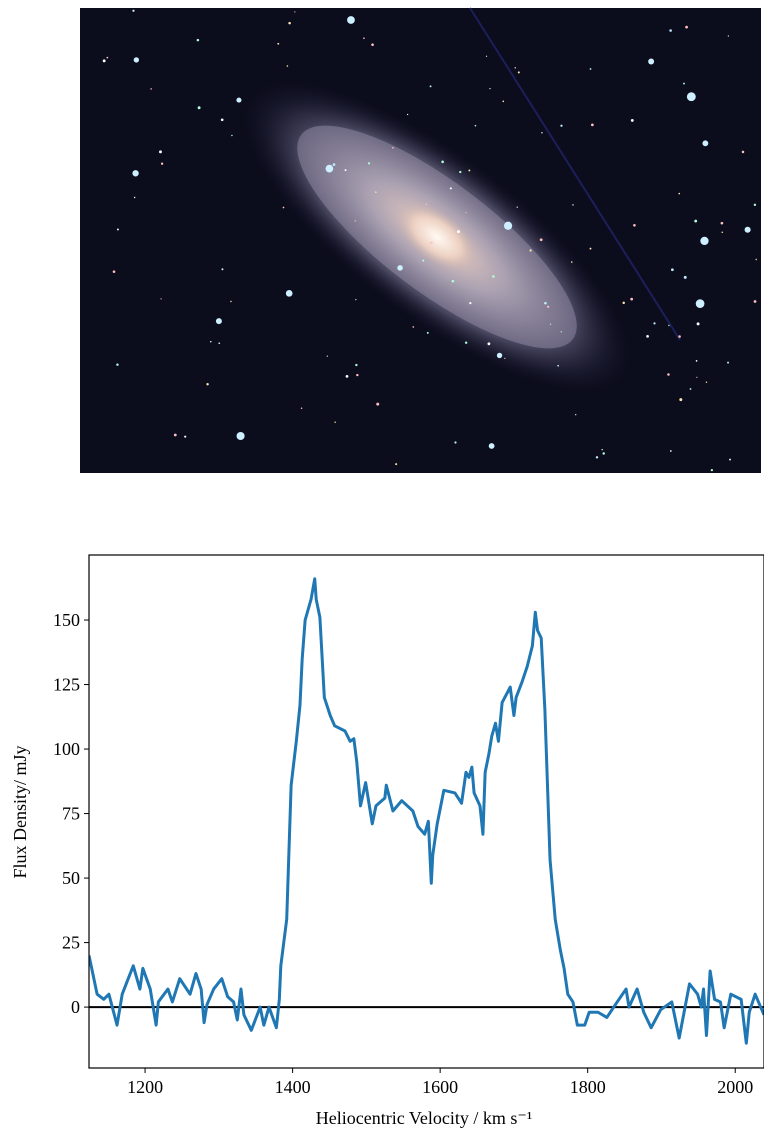 The image size is (764, 1133). I want to click on x-tick-label: 1400, so click(293, 1087).